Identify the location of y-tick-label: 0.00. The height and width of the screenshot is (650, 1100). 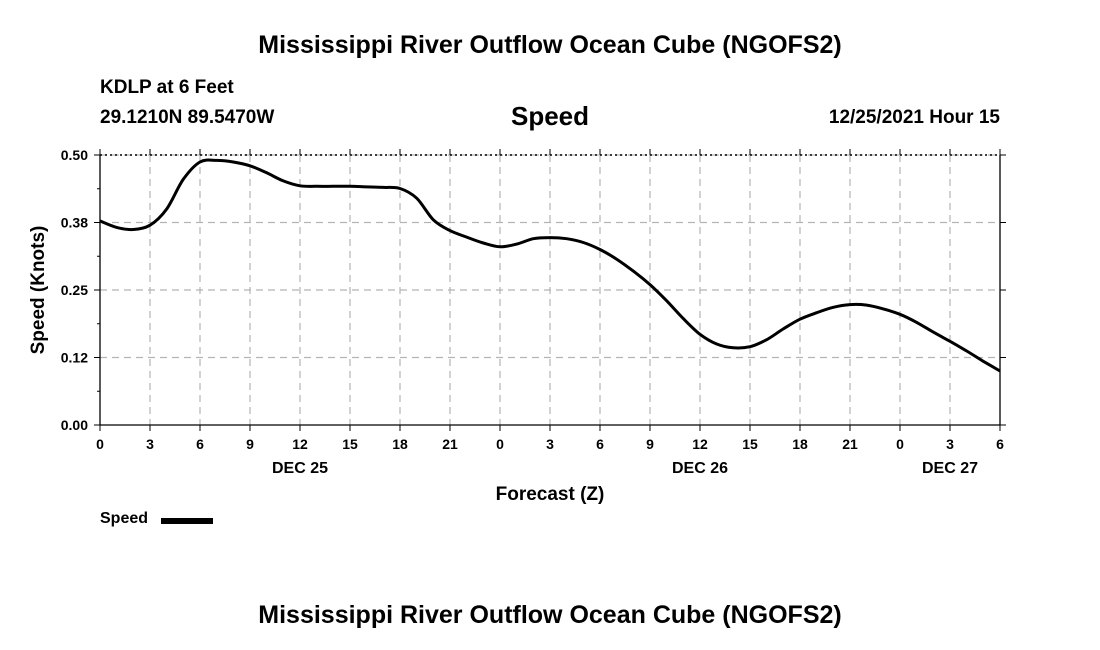
(74, 425).